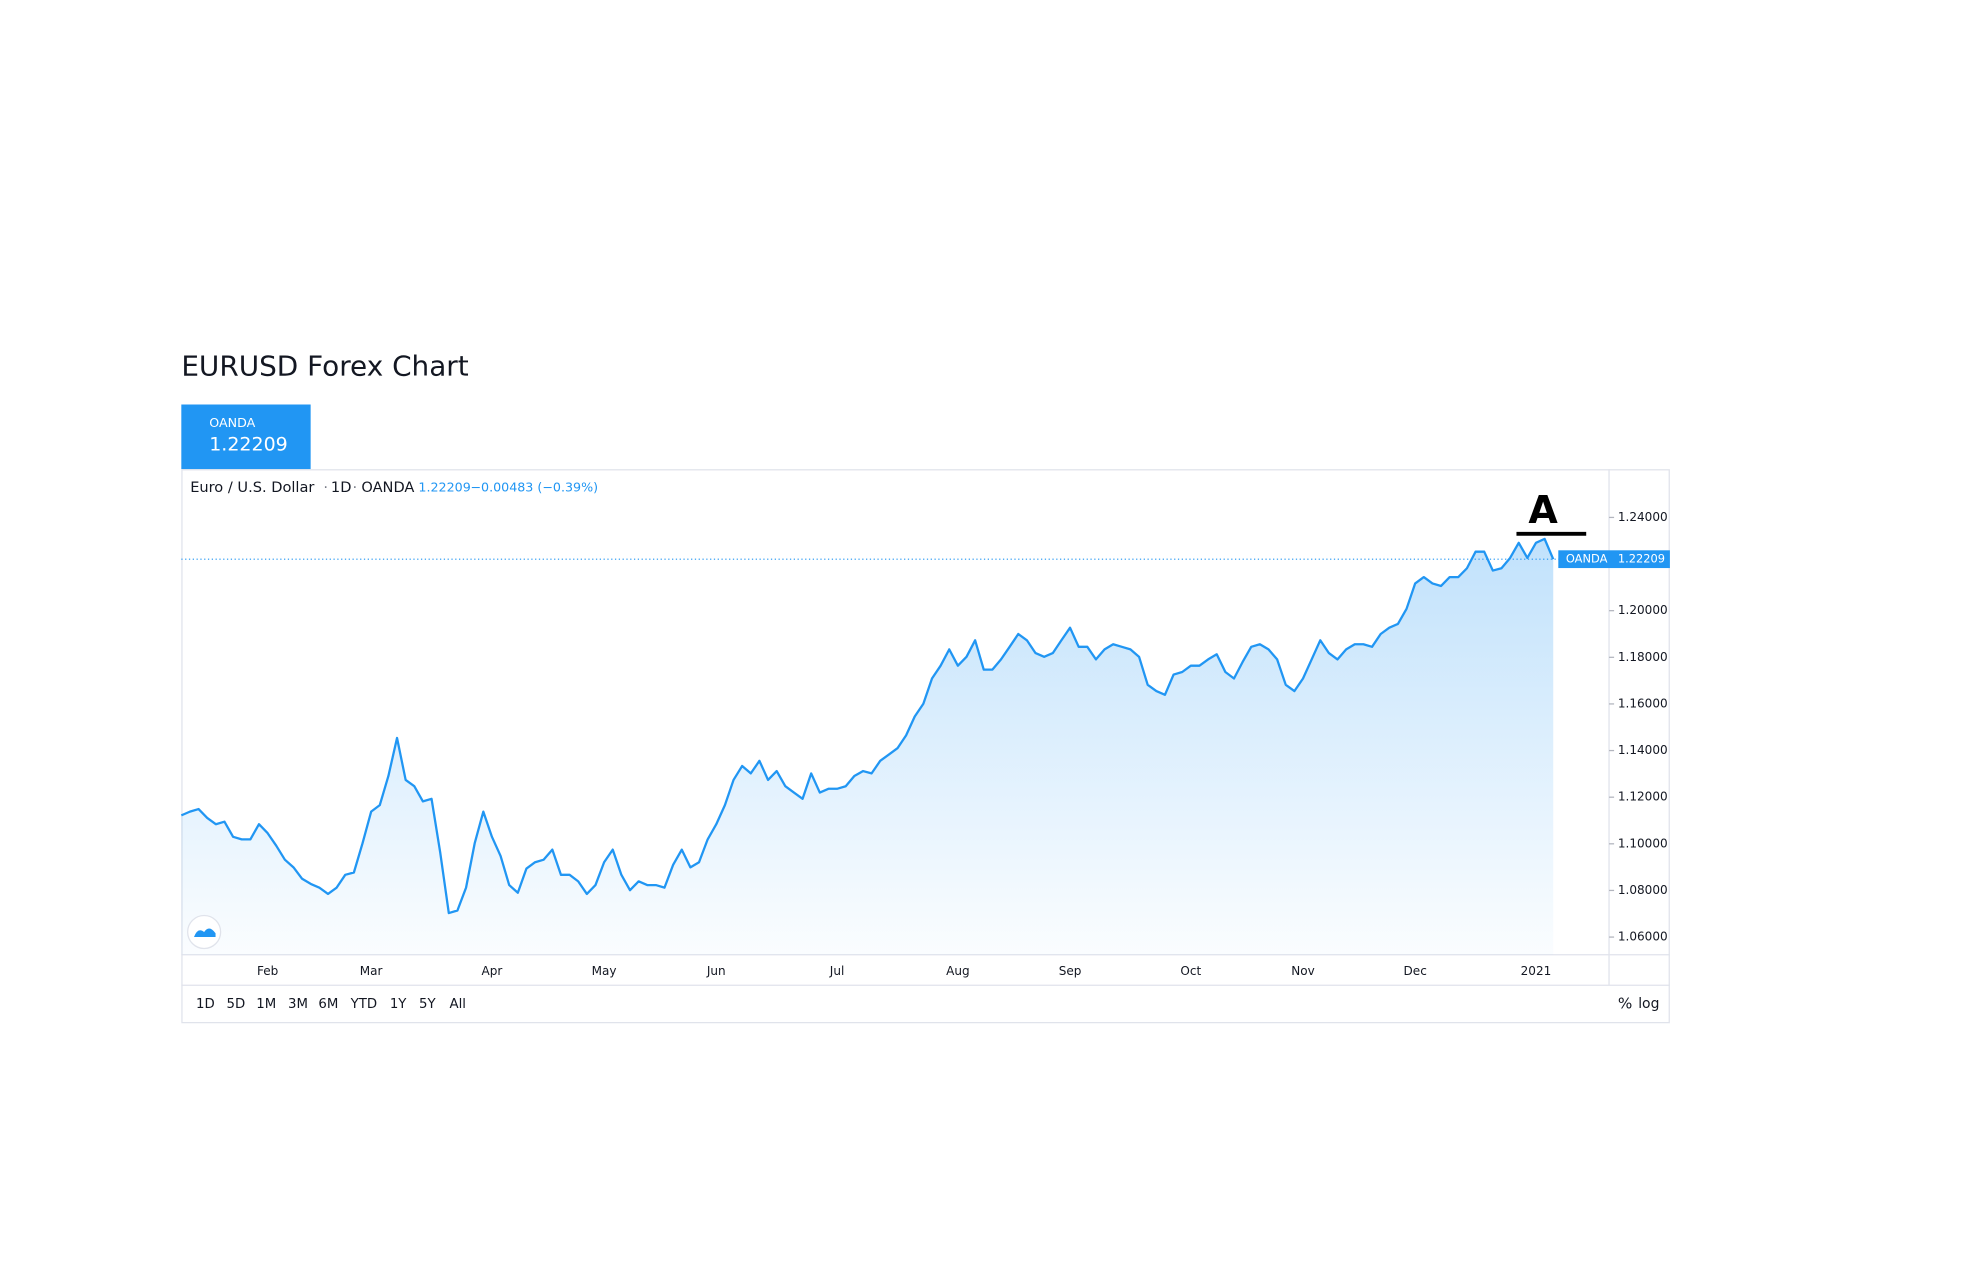 The width and height of the screenshot is (1978, 1268). What do you see at coordinates (457, 1004) in the screenshot?
I see `range-button: All` at bounding box center [457, 1004].